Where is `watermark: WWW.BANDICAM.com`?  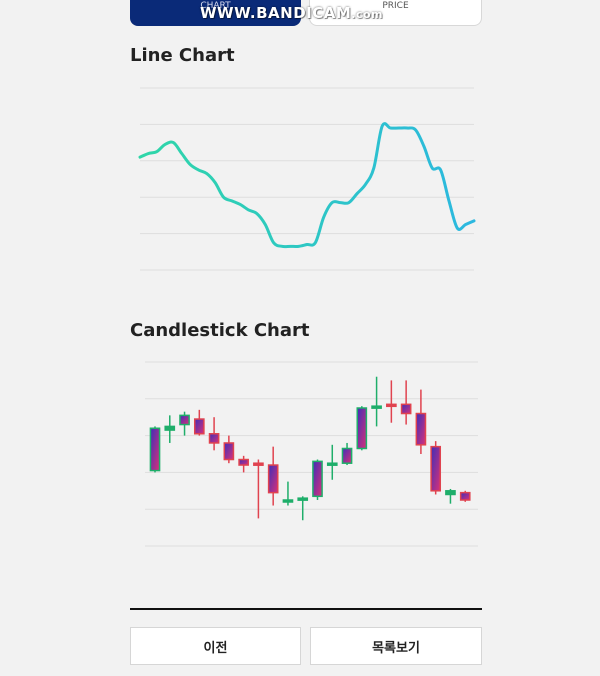
watermark: WWW.BANDICAM.com is located at coordinates (291, 13).